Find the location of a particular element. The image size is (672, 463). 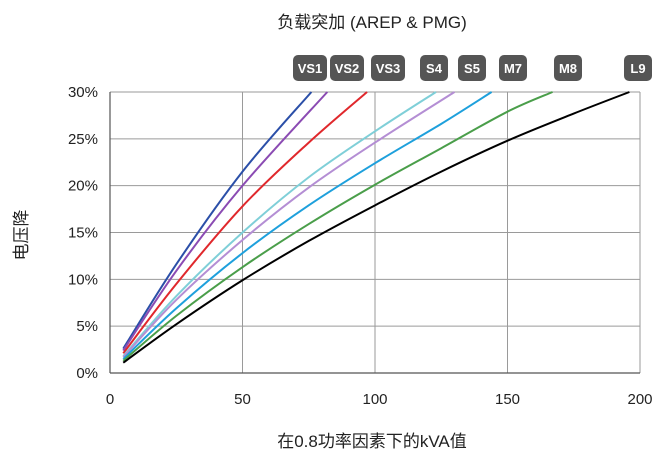

legend-label: VS2 is located at coordinates (347, 68).